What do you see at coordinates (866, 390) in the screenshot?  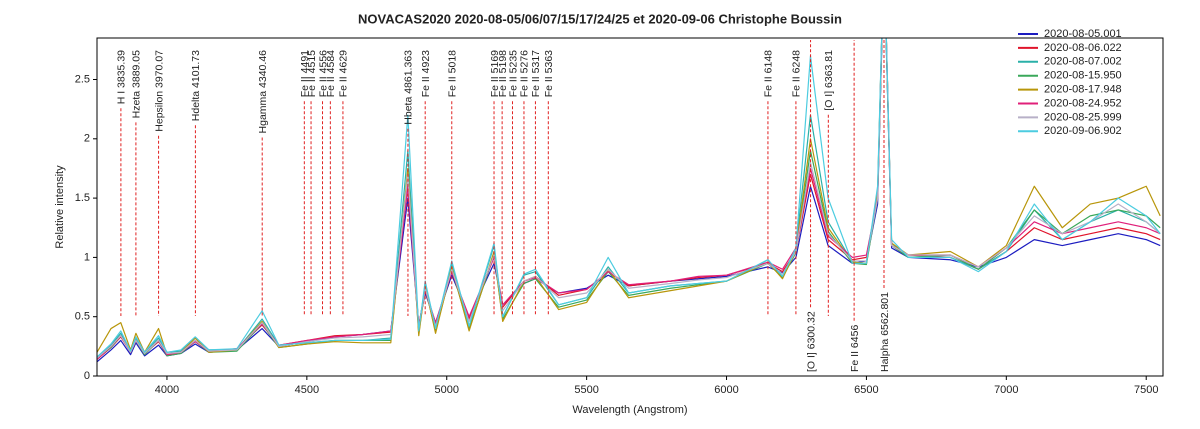 I see `x-tick-label: 6500` at bounding box center [866, 390].